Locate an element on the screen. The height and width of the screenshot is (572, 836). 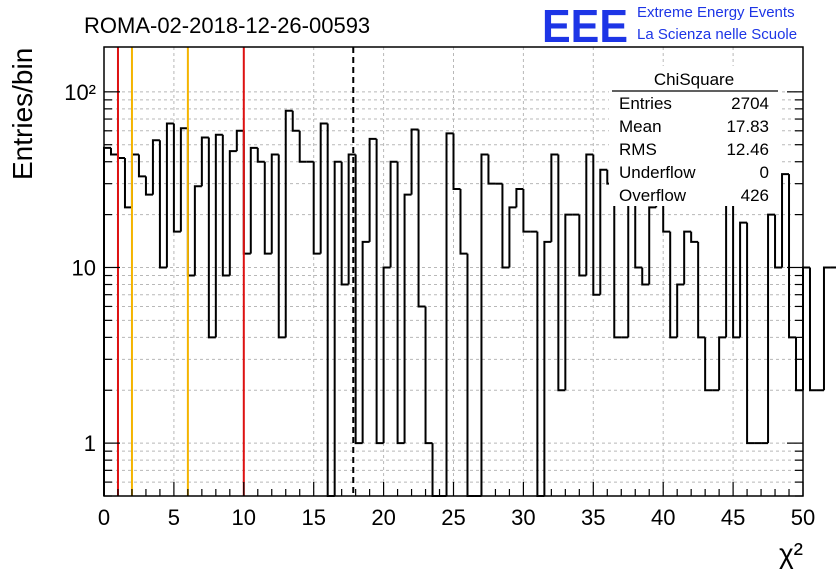
x-axis-ticks: 0 5 10 15 20 25 30 35 40 45 50 is located at coordinates (456, 506).